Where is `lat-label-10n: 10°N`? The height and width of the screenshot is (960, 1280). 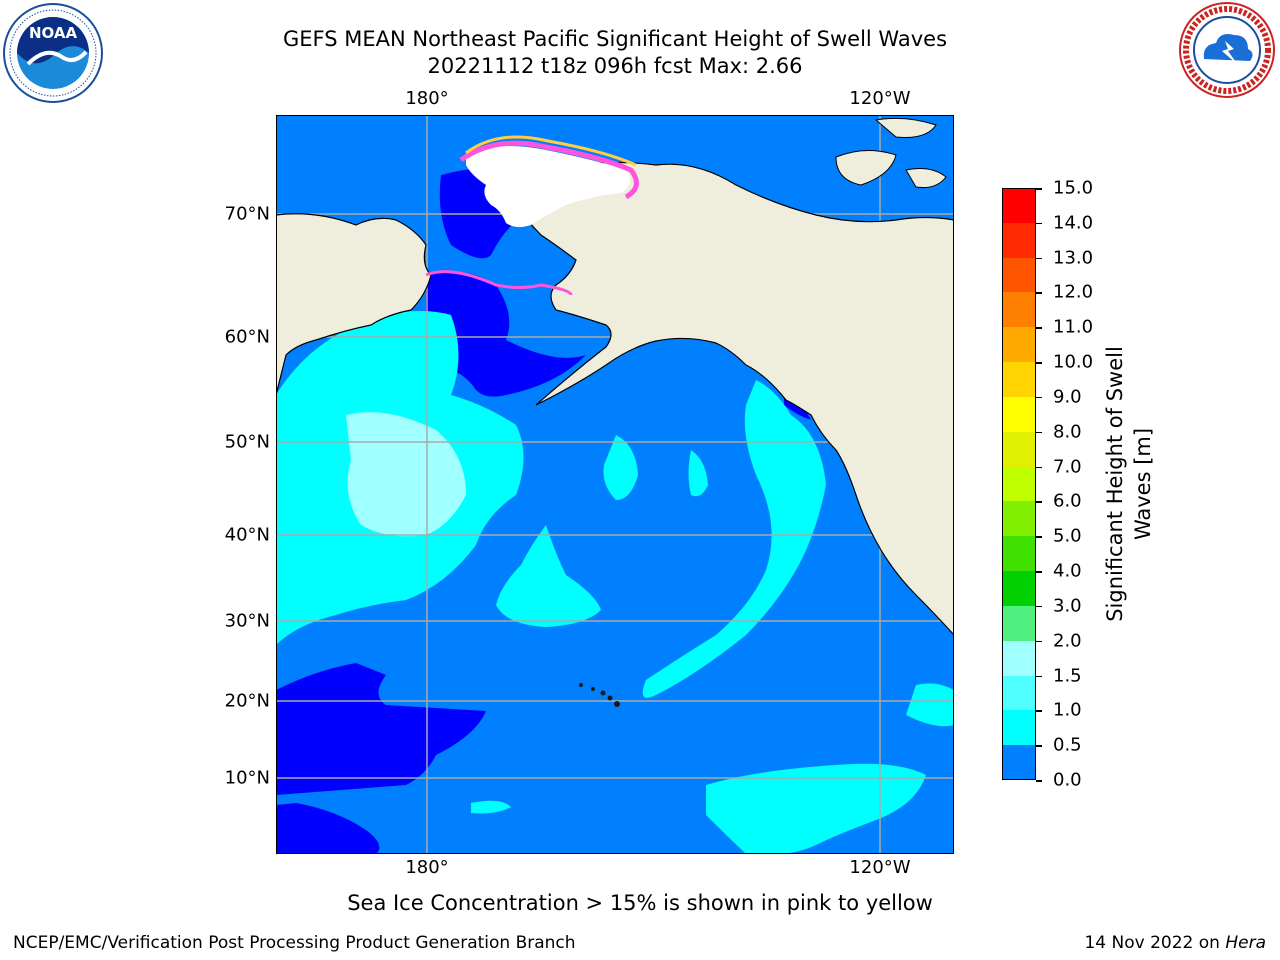 lat-label-10n: 10°N is located at coordinates (247, 778).